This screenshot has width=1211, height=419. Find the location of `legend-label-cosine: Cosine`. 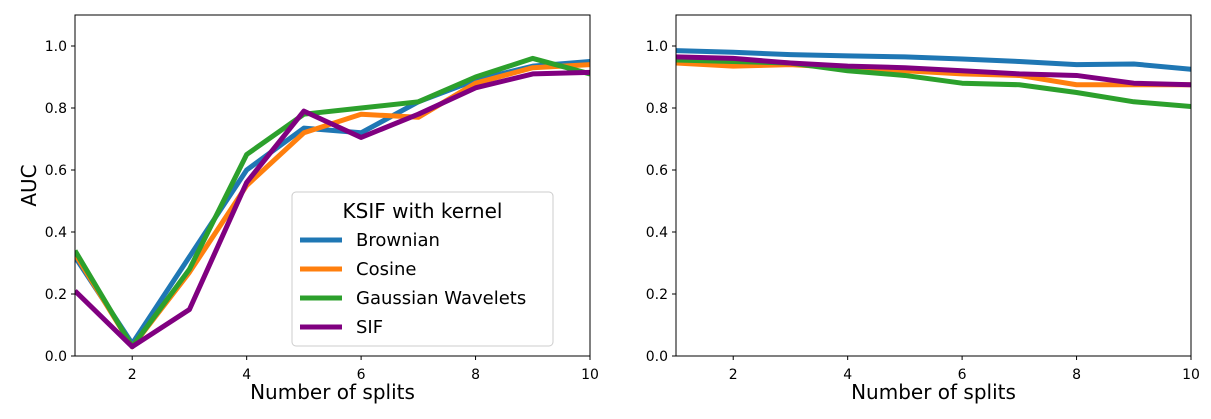

legend-label-cosine: Cosine is located at coordinates (386, 269).